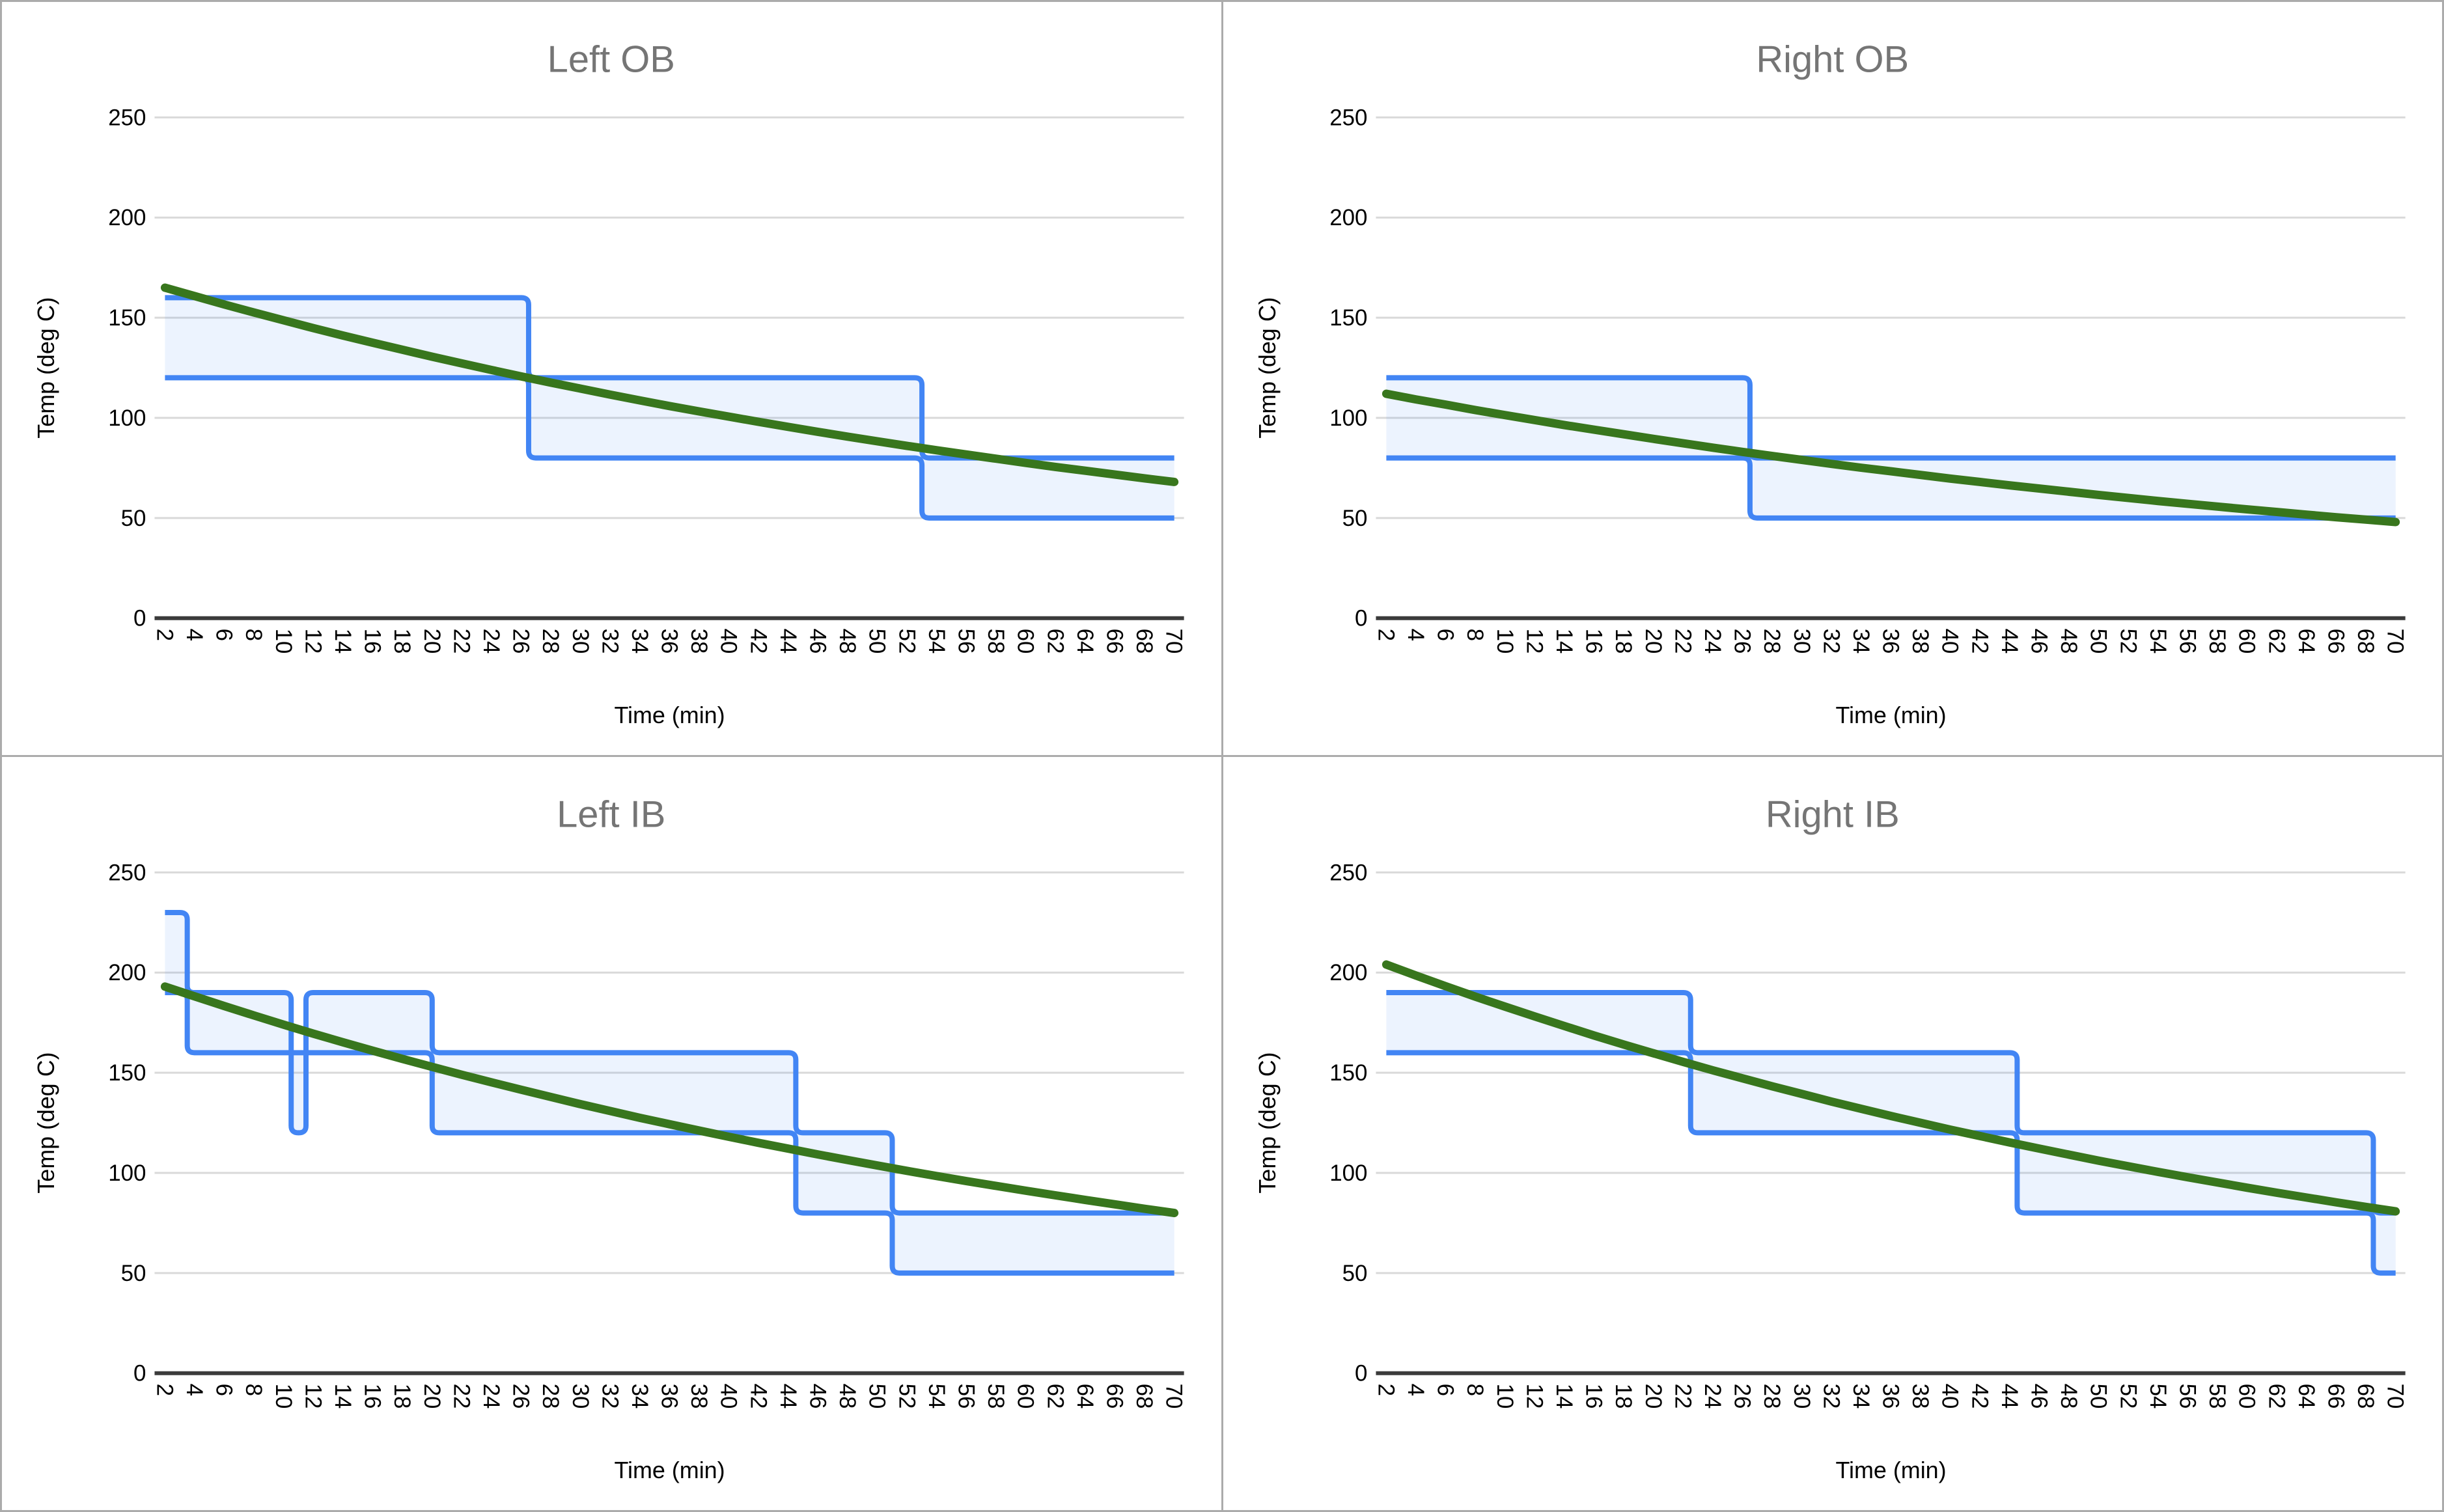  What do you see at coordinates (1682, 1397) in the screenshot?
I see `x-tick-label: 22` at bounding box center [1682, 1397].